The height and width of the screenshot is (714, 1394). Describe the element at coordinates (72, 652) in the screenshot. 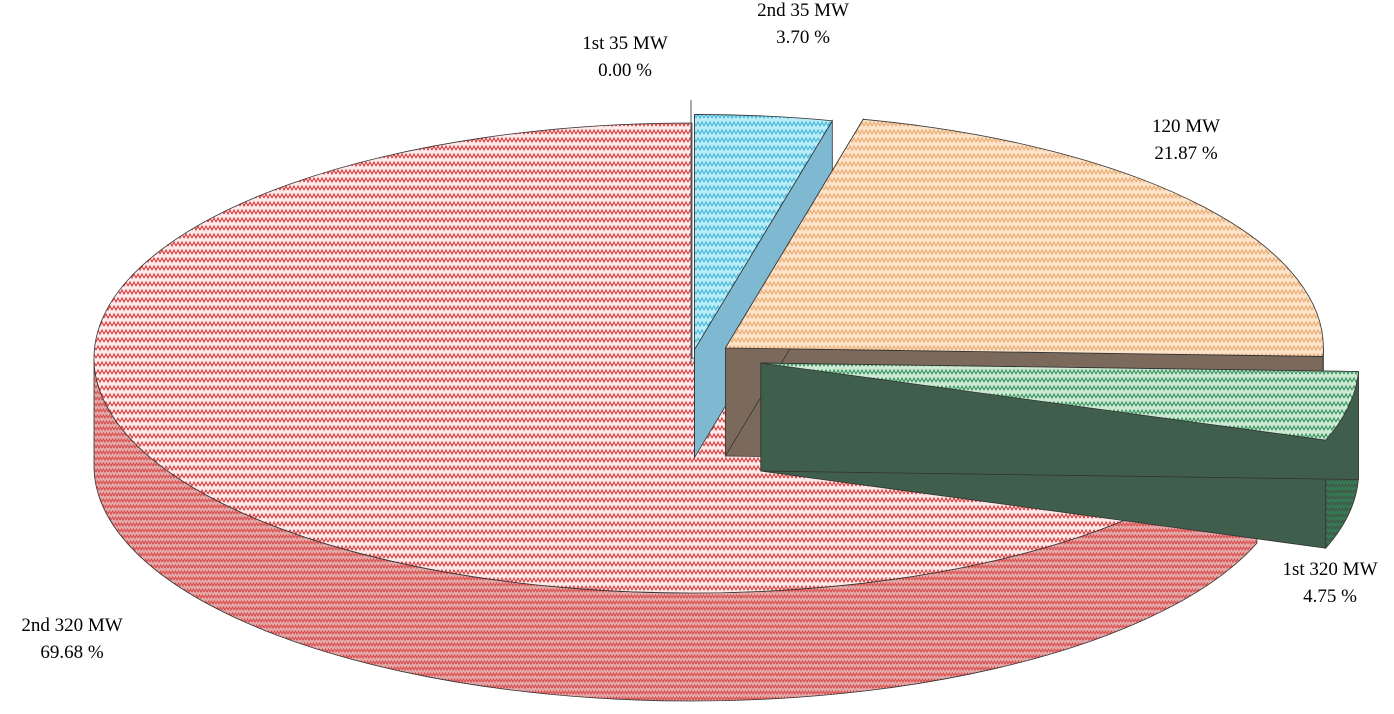

I see `slice-value-2nd-320mw: 69.68 %` at that location.